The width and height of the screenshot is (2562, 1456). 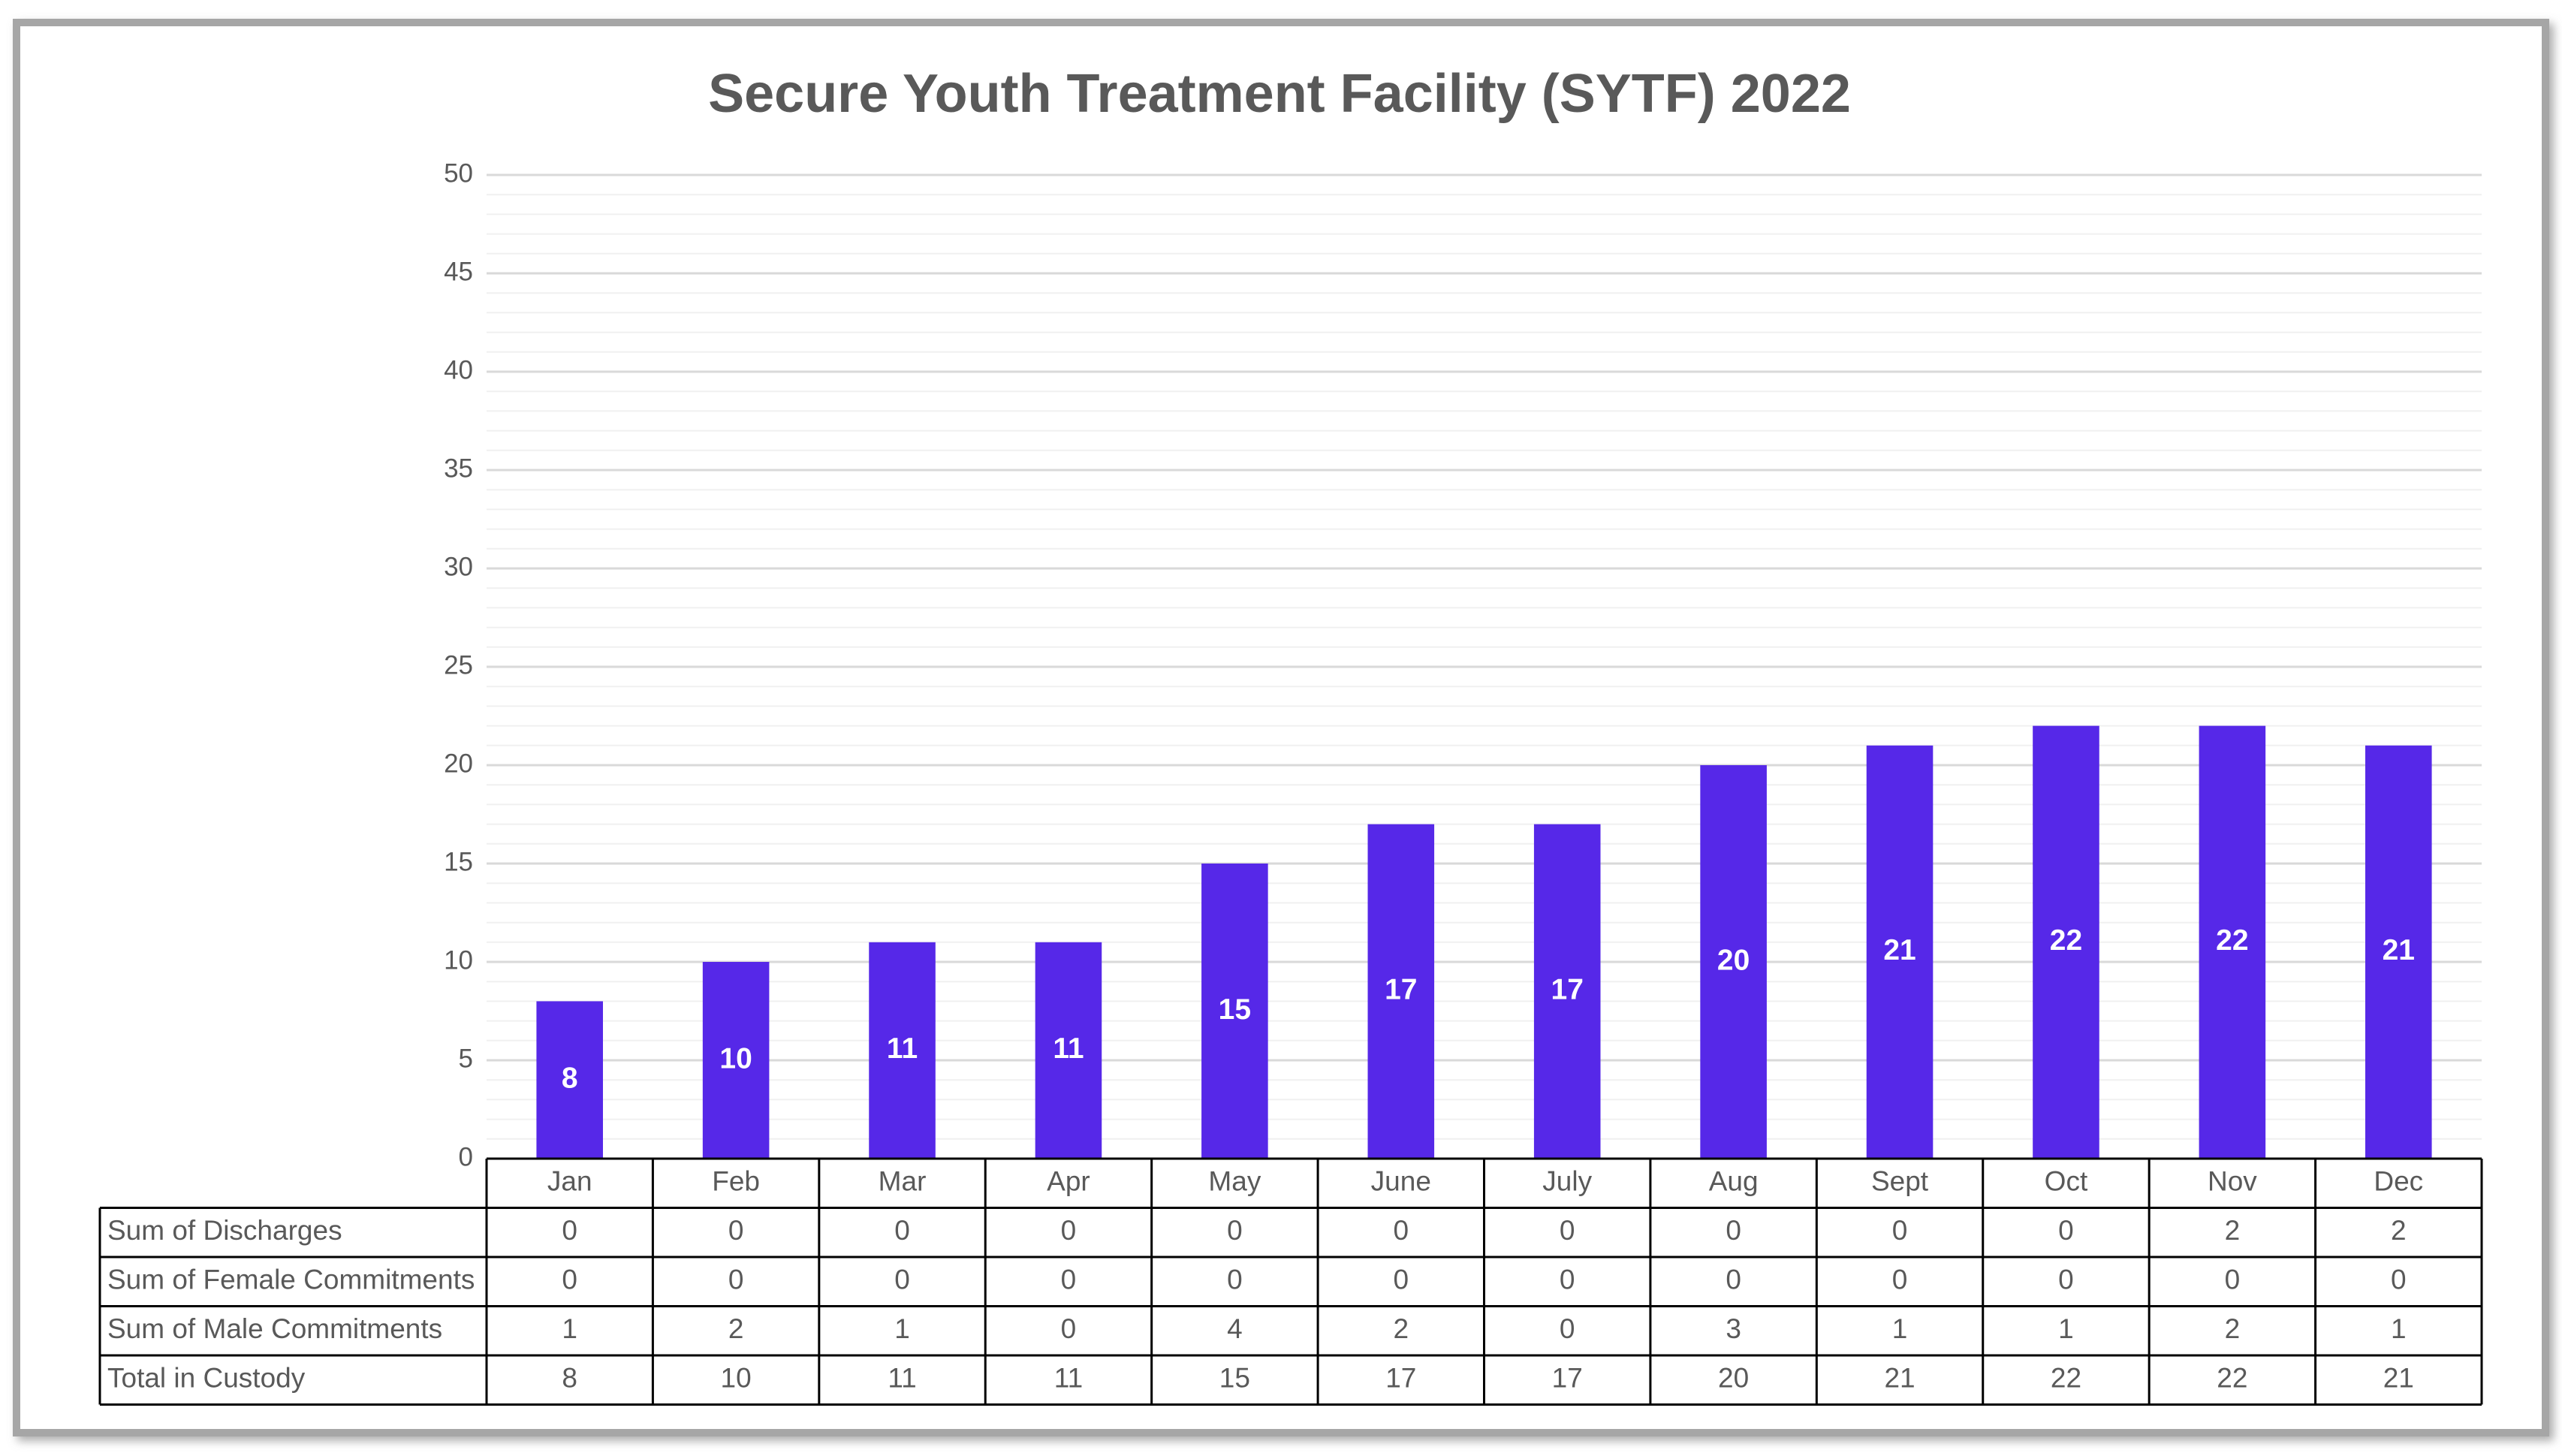 What do you see at coordinates (736, 1378) in the screenshot?
I see `table-cell: 10` at bounding box center [736, 1378].